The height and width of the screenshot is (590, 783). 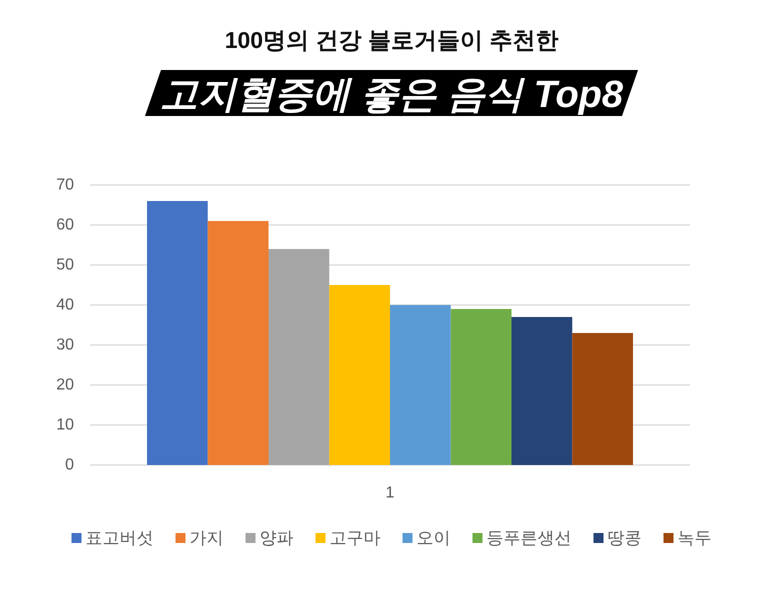 What do you see at coordinates (390, 493) in the screenshot?
I see `x-tick-label: 1` at bounding box center [390, 493].